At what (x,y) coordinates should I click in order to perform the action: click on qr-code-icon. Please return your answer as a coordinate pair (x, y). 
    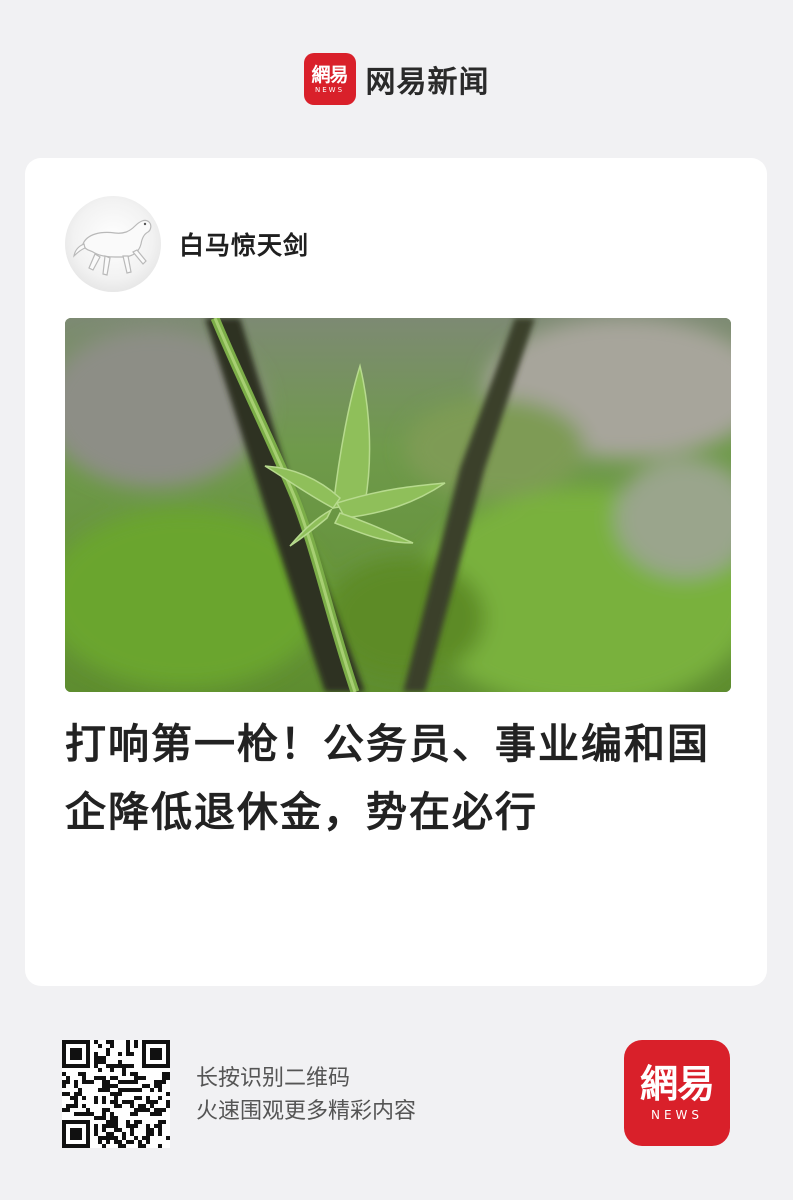
    Looking at the image, I should click on (116, 1094).